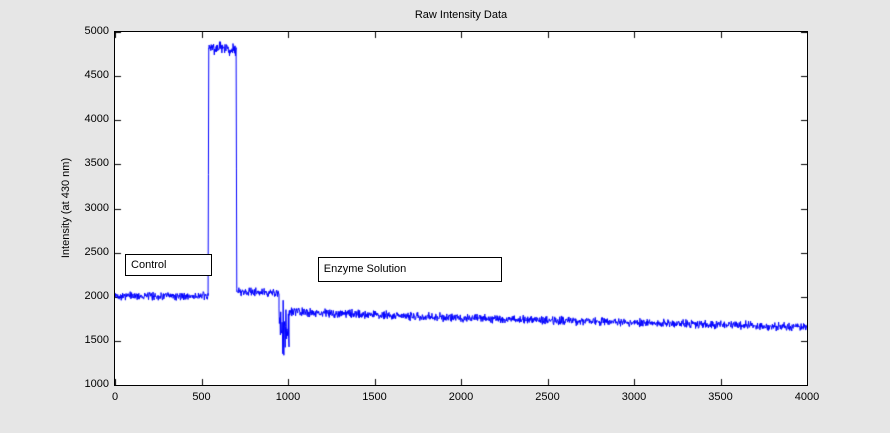 The image size is (890, 433). I want to click on x-tick-label: 0, so click(115, 397).